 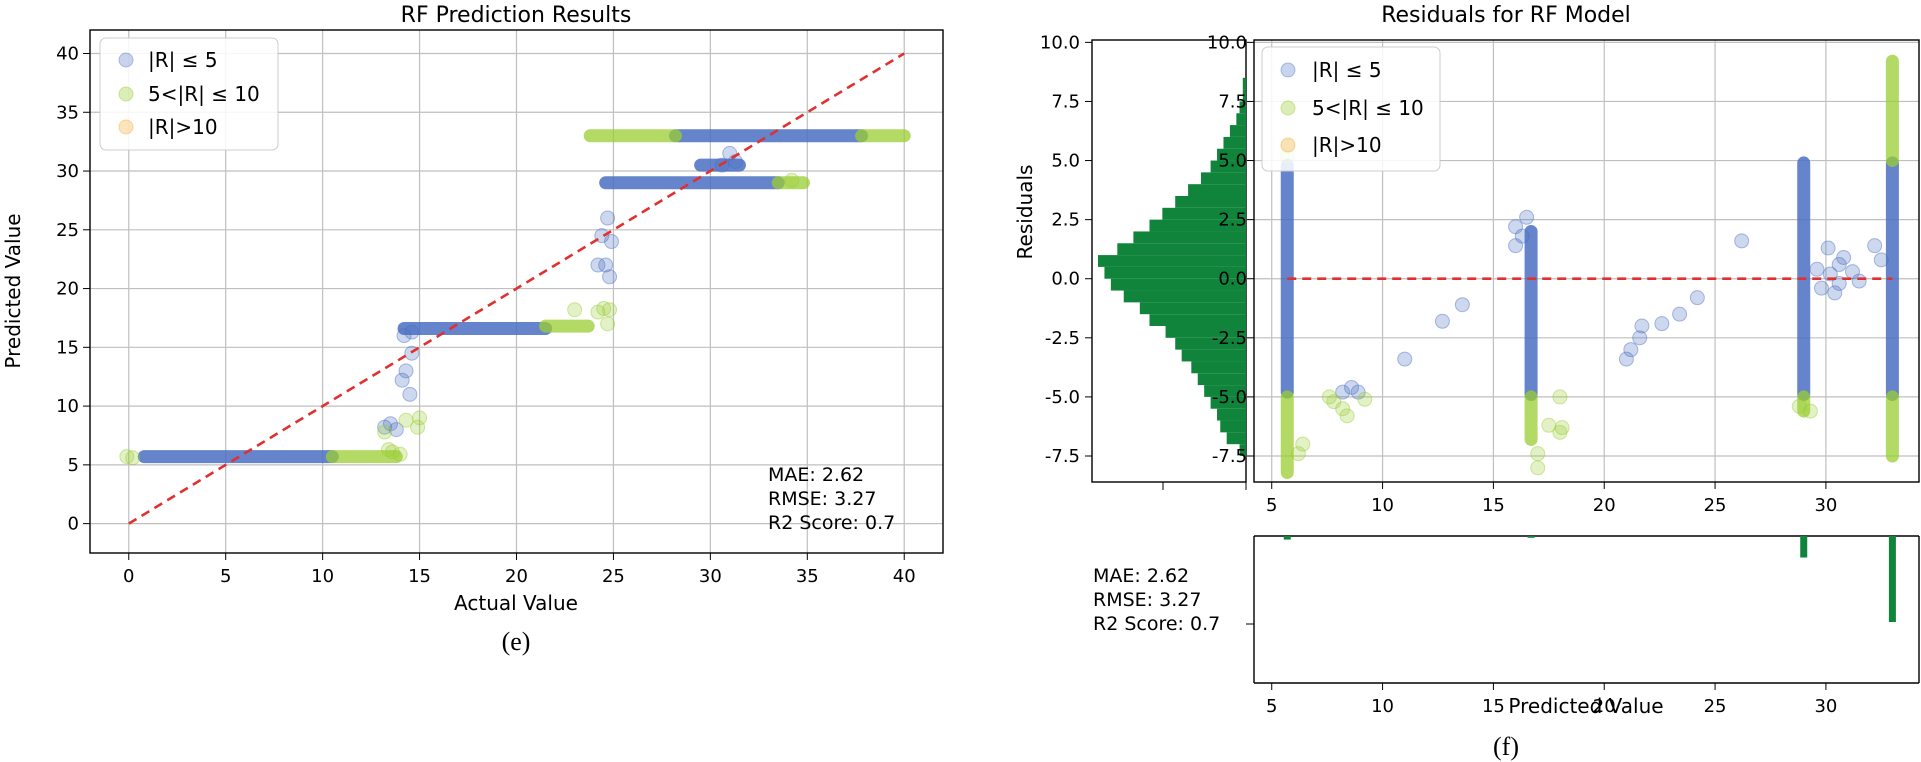 I want to click on chart-f-ytick-label: -5.0, so click(x=1062, y=397).